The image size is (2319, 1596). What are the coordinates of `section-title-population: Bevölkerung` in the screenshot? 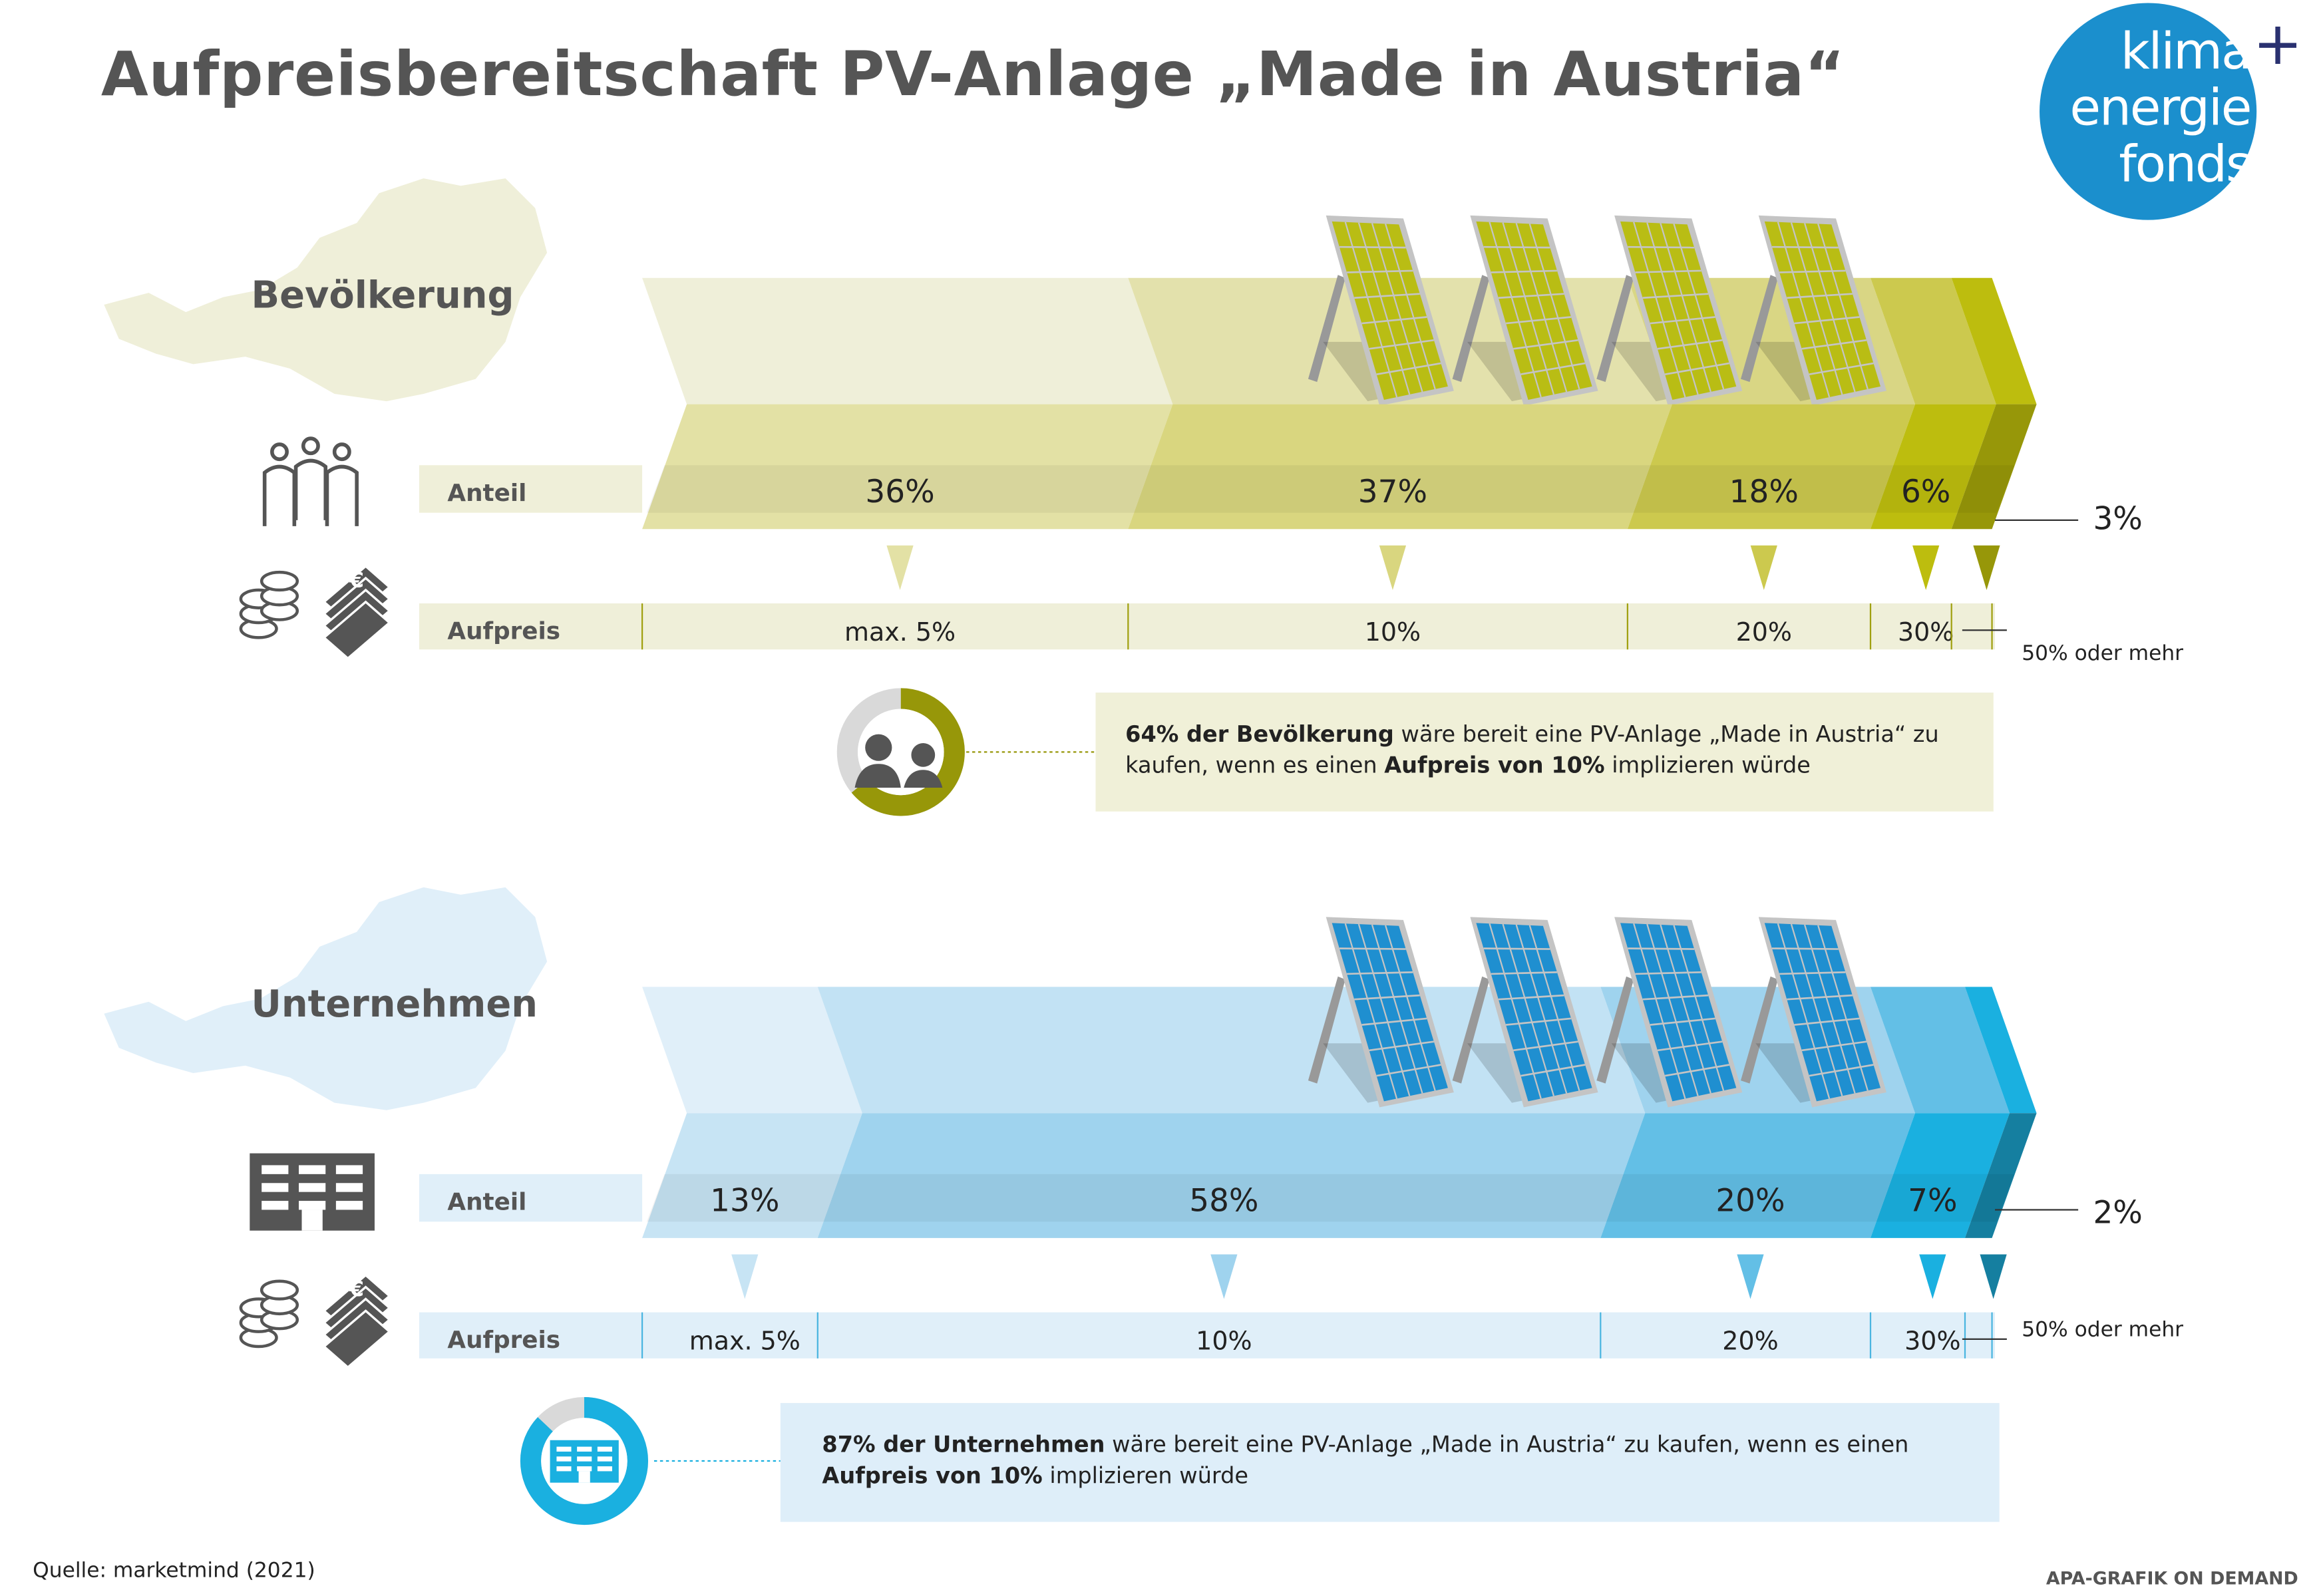 It's located at (382, 295).